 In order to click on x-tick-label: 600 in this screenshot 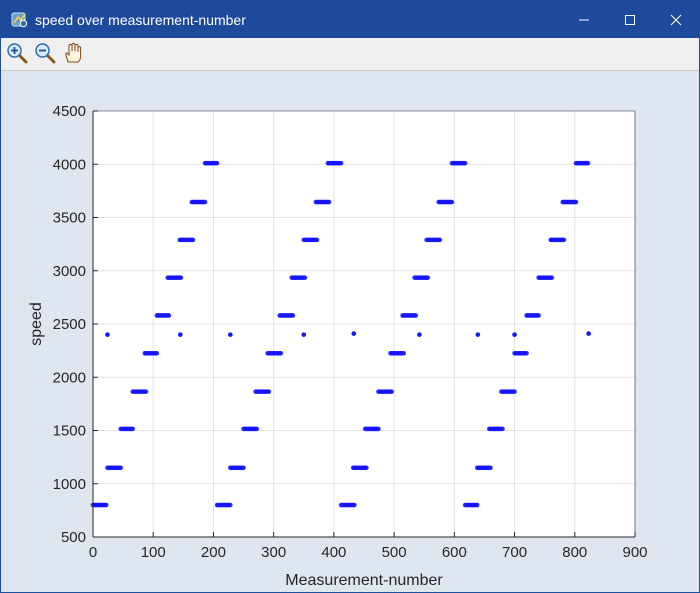, I will do `click(454, 552)`.